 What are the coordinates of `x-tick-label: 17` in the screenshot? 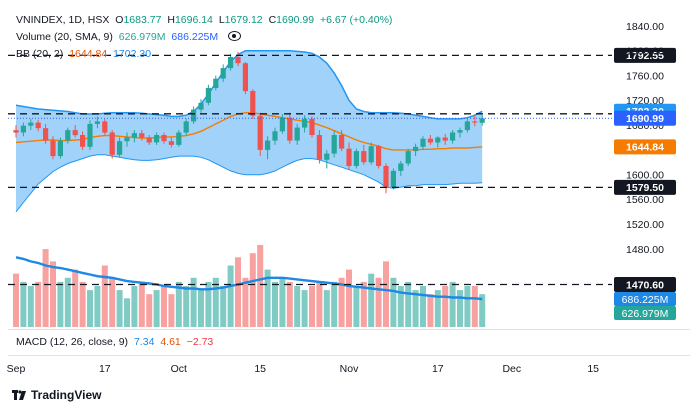 It's located at (105, 369).